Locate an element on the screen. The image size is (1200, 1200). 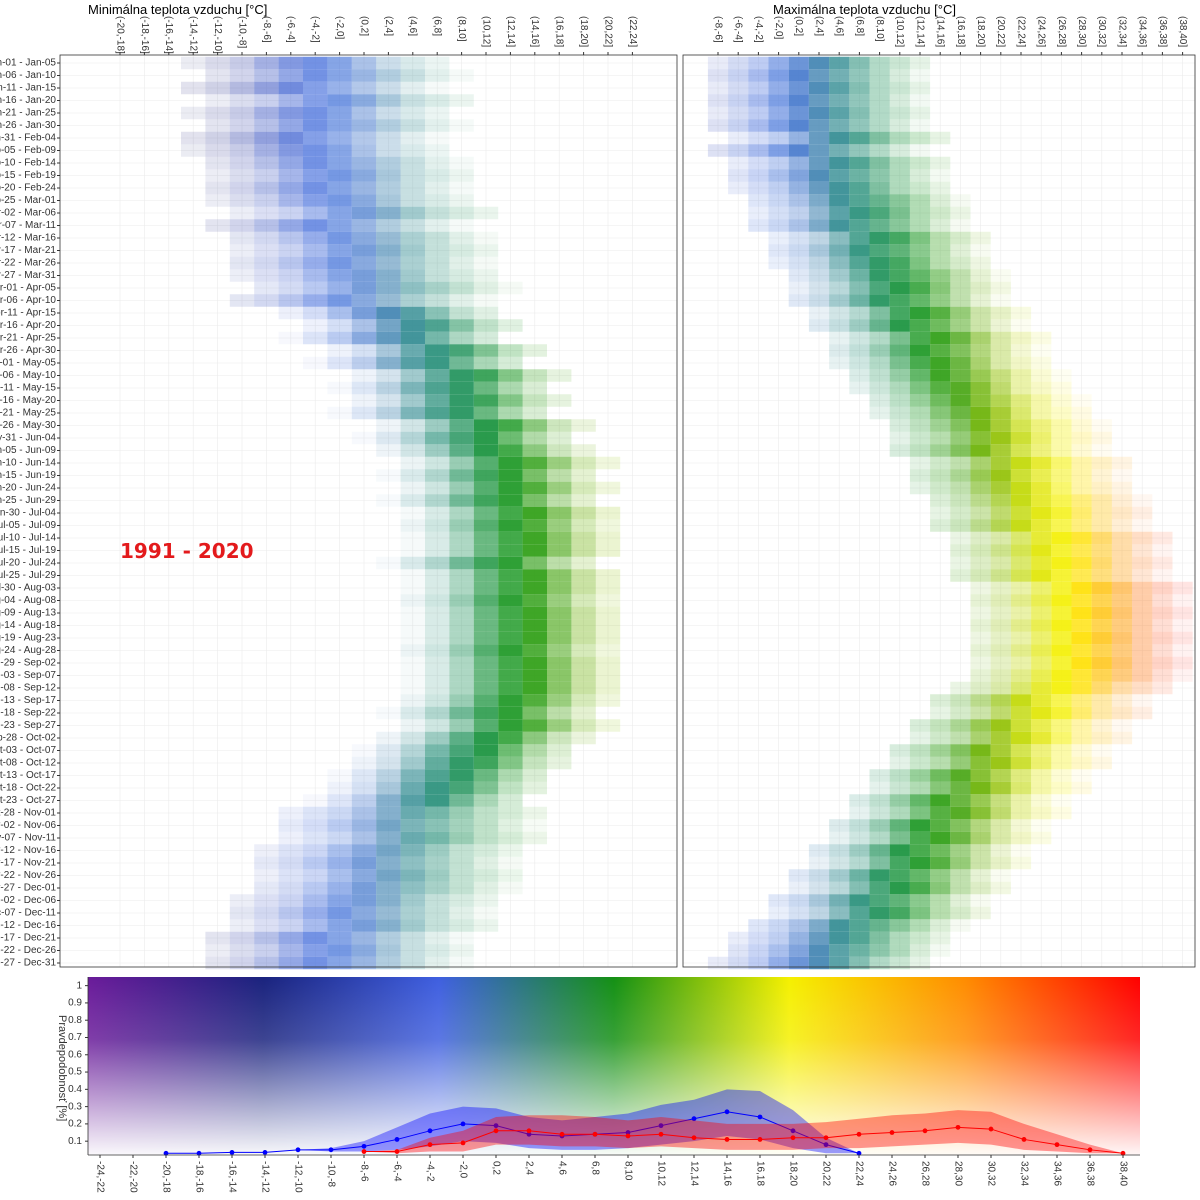
y-tick-label: May-01 - May-05 is located at coordinates (28, 363).